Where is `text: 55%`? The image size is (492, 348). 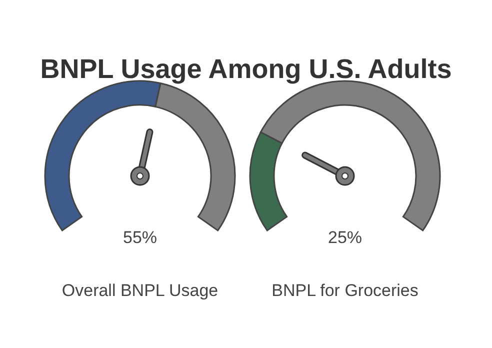
text: 55% is located at coordinates (140, 237).